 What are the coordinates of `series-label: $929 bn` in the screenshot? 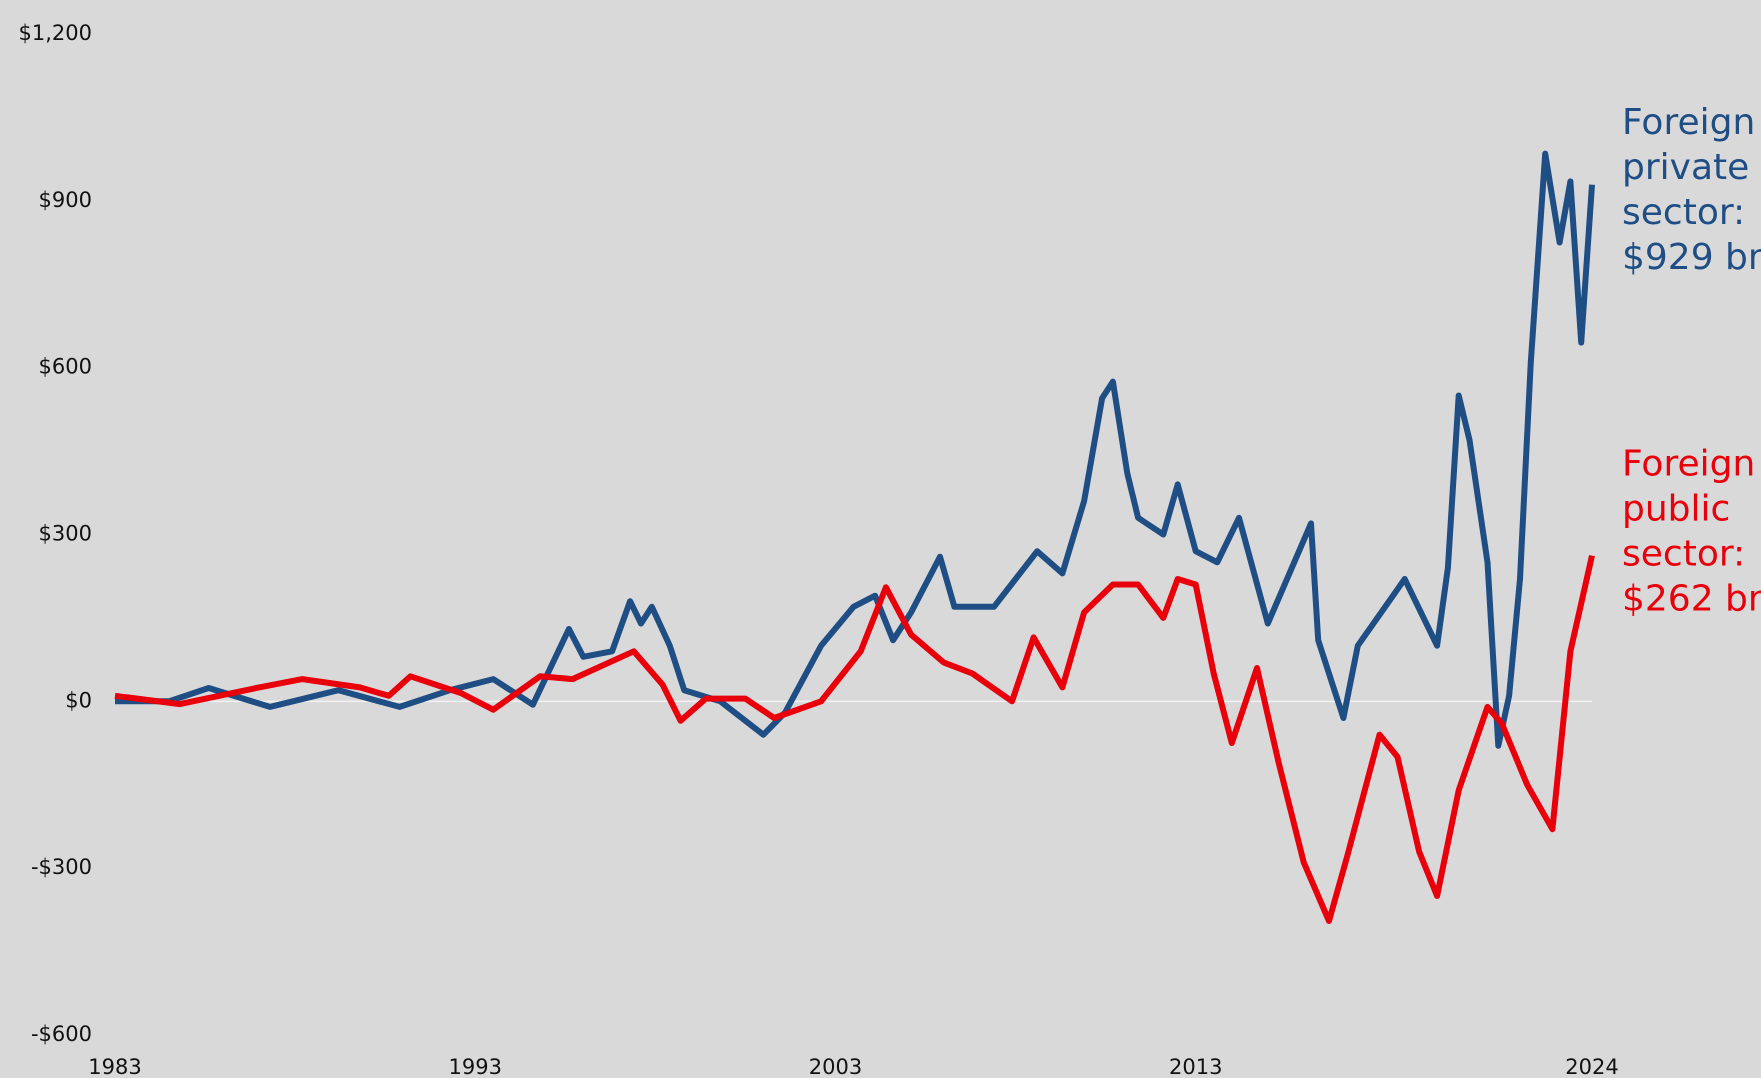 It's located at (1691, 257).